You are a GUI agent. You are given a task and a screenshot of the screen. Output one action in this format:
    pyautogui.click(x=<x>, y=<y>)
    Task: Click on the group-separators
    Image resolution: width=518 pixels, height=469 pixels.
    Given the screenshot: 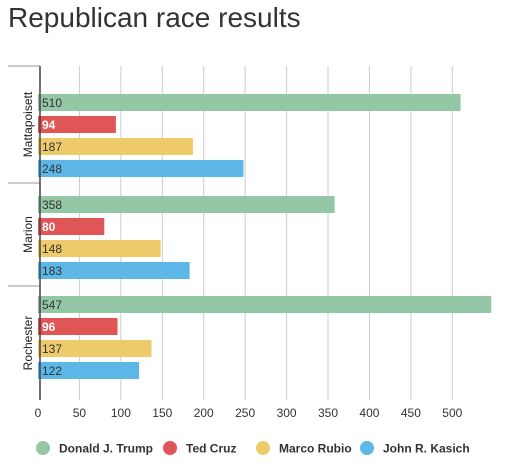 What is the action you would take?
    pyautogui.click(x=24, y=176)
    